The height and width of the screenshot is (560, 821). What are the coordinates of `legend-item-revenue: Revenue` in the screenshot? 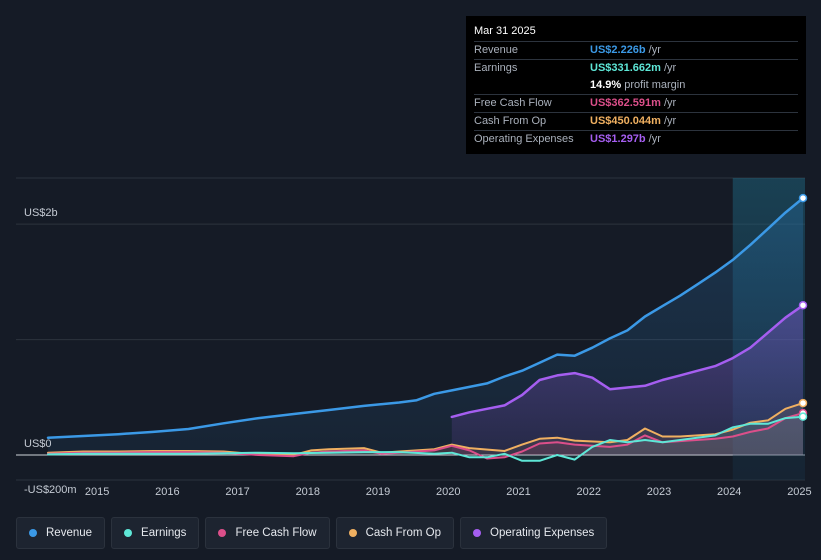 It's located at (61, 533).